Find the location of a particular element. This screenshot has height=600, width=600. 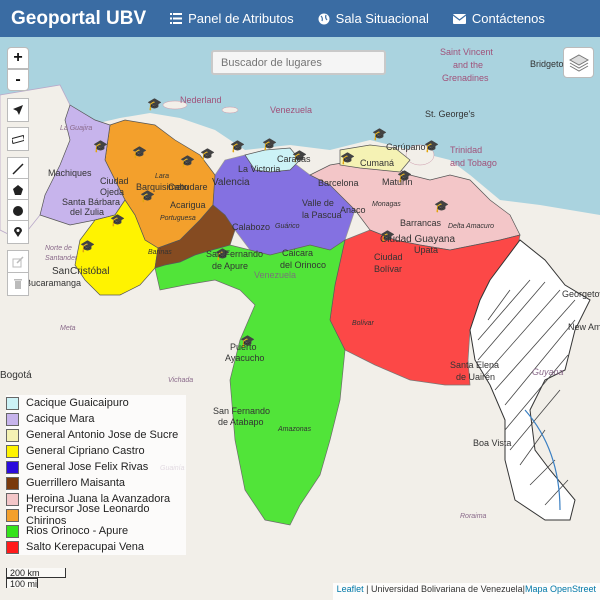

label-bolivar-state: Bolívar is located at coordinates (363, 323).